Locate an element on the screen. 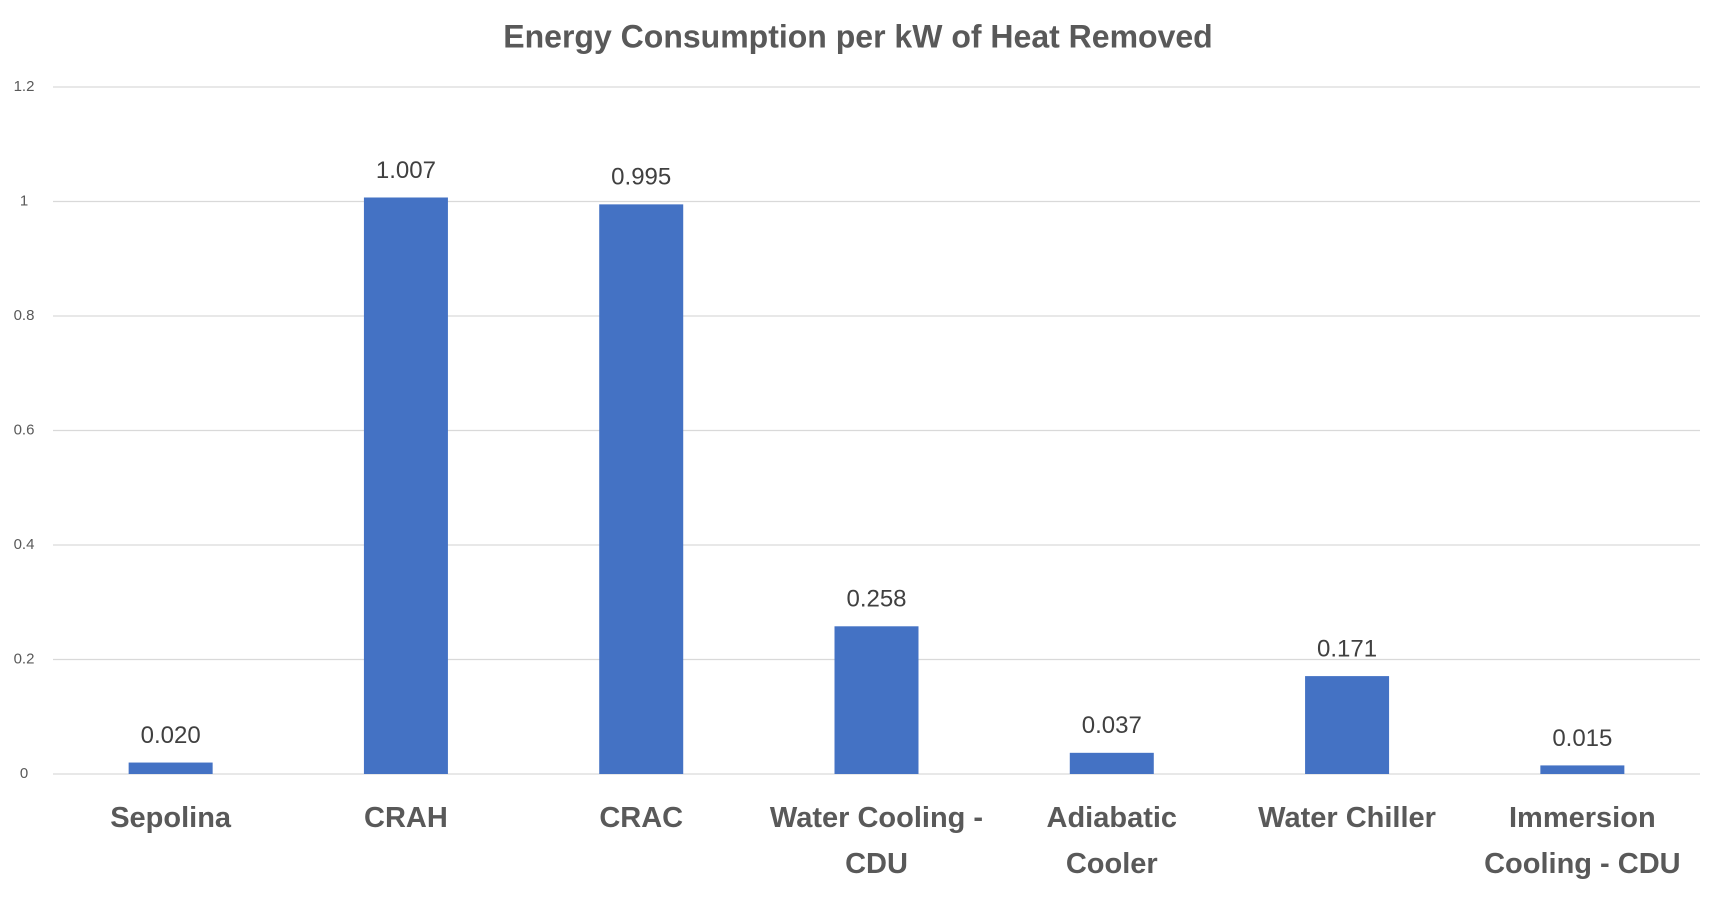  x-tick-label: CRAC is located at coordinates (641, 818).